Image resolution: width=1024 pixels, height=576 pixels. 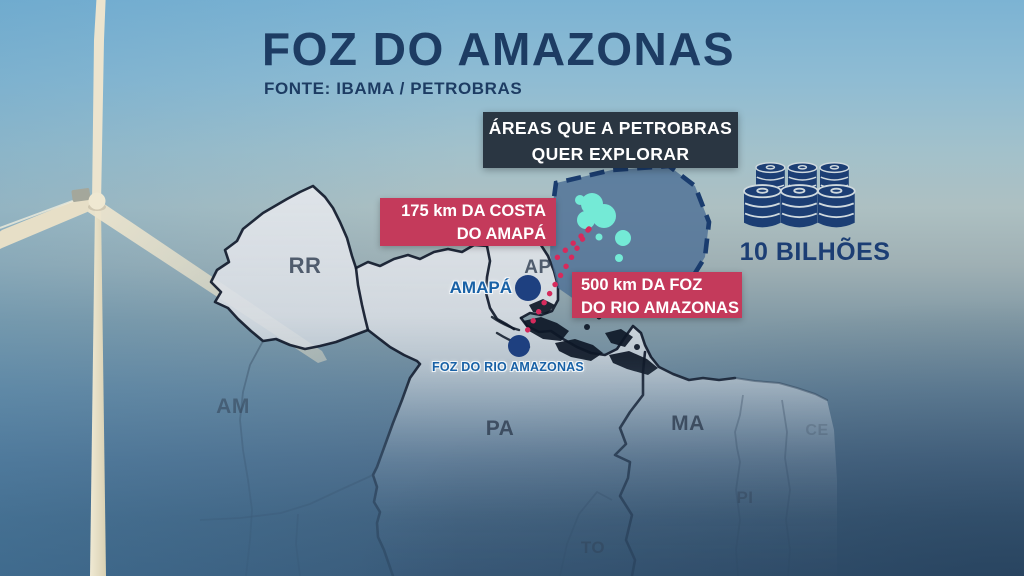 I want to click on page-title: FOZ DO AMAZONAS, so click(x=499, y=49).